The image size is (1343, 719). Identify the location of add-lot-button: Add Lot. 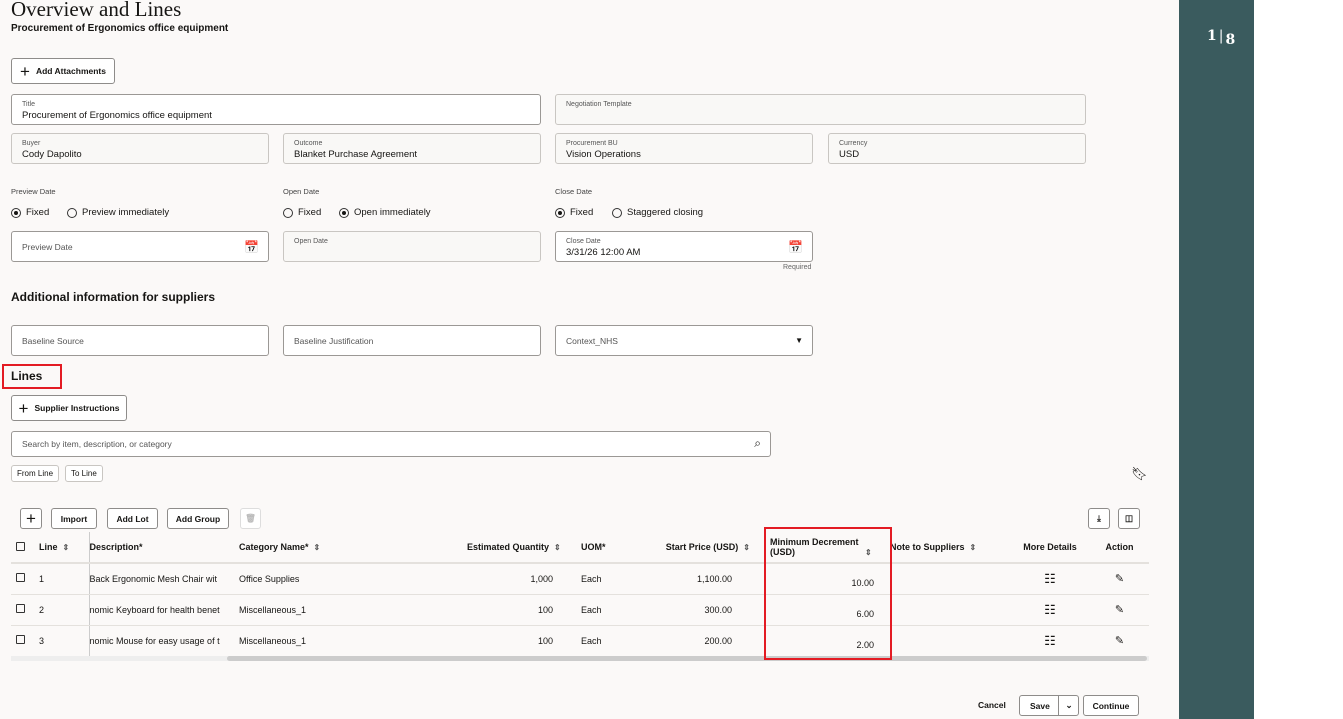
(132, 518).